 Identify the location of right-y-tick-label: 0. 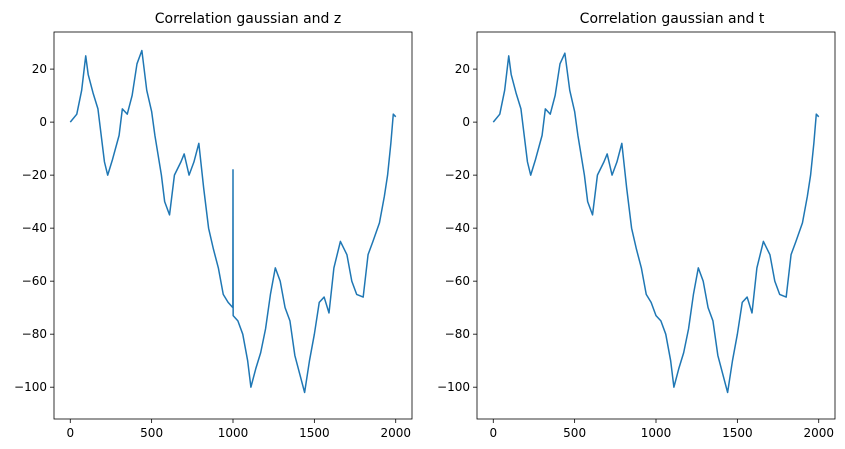
(466, 122).